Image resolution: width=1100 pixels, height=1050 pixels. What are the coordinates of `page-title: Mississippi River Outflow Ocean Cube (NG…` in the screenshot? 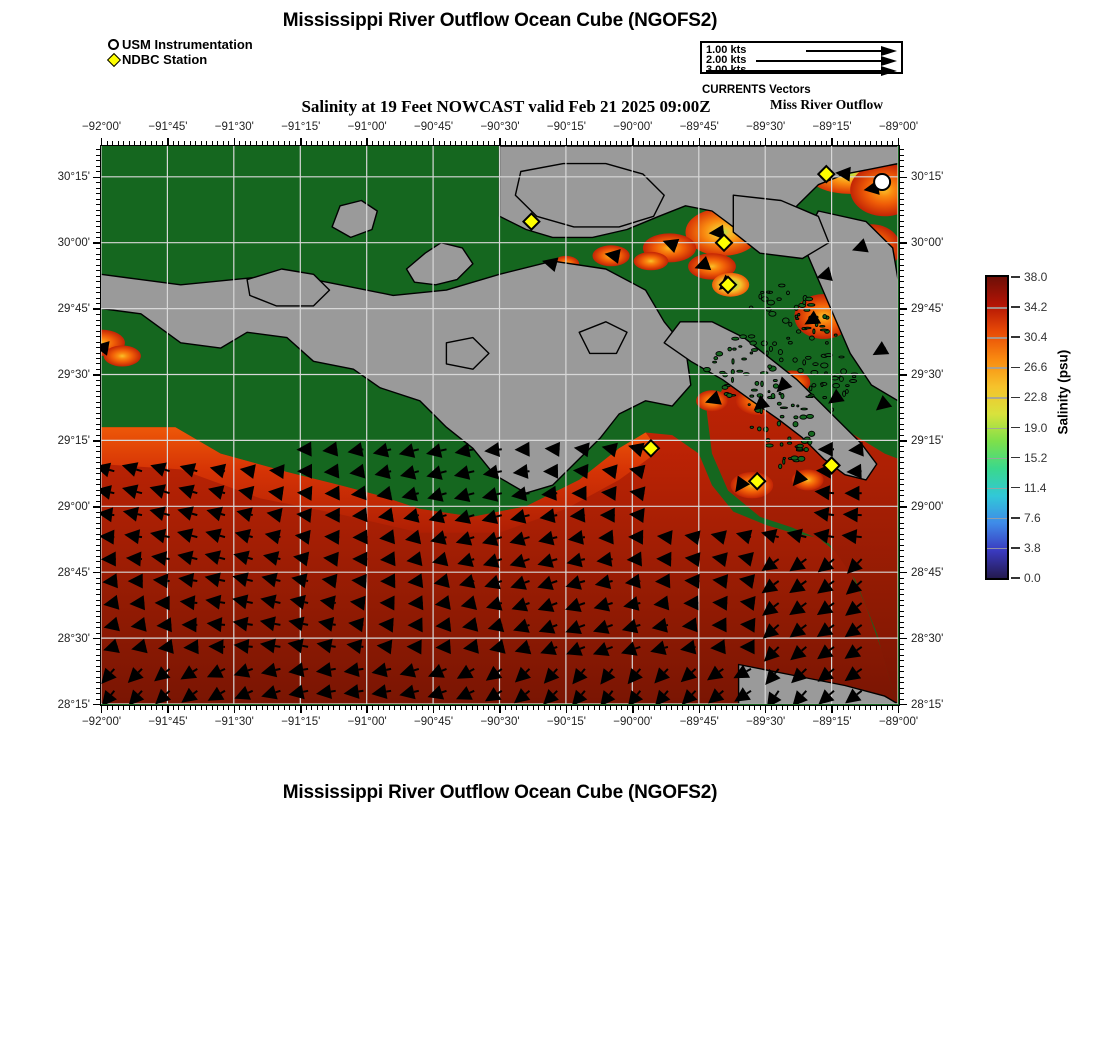 It's located at (500, 20).